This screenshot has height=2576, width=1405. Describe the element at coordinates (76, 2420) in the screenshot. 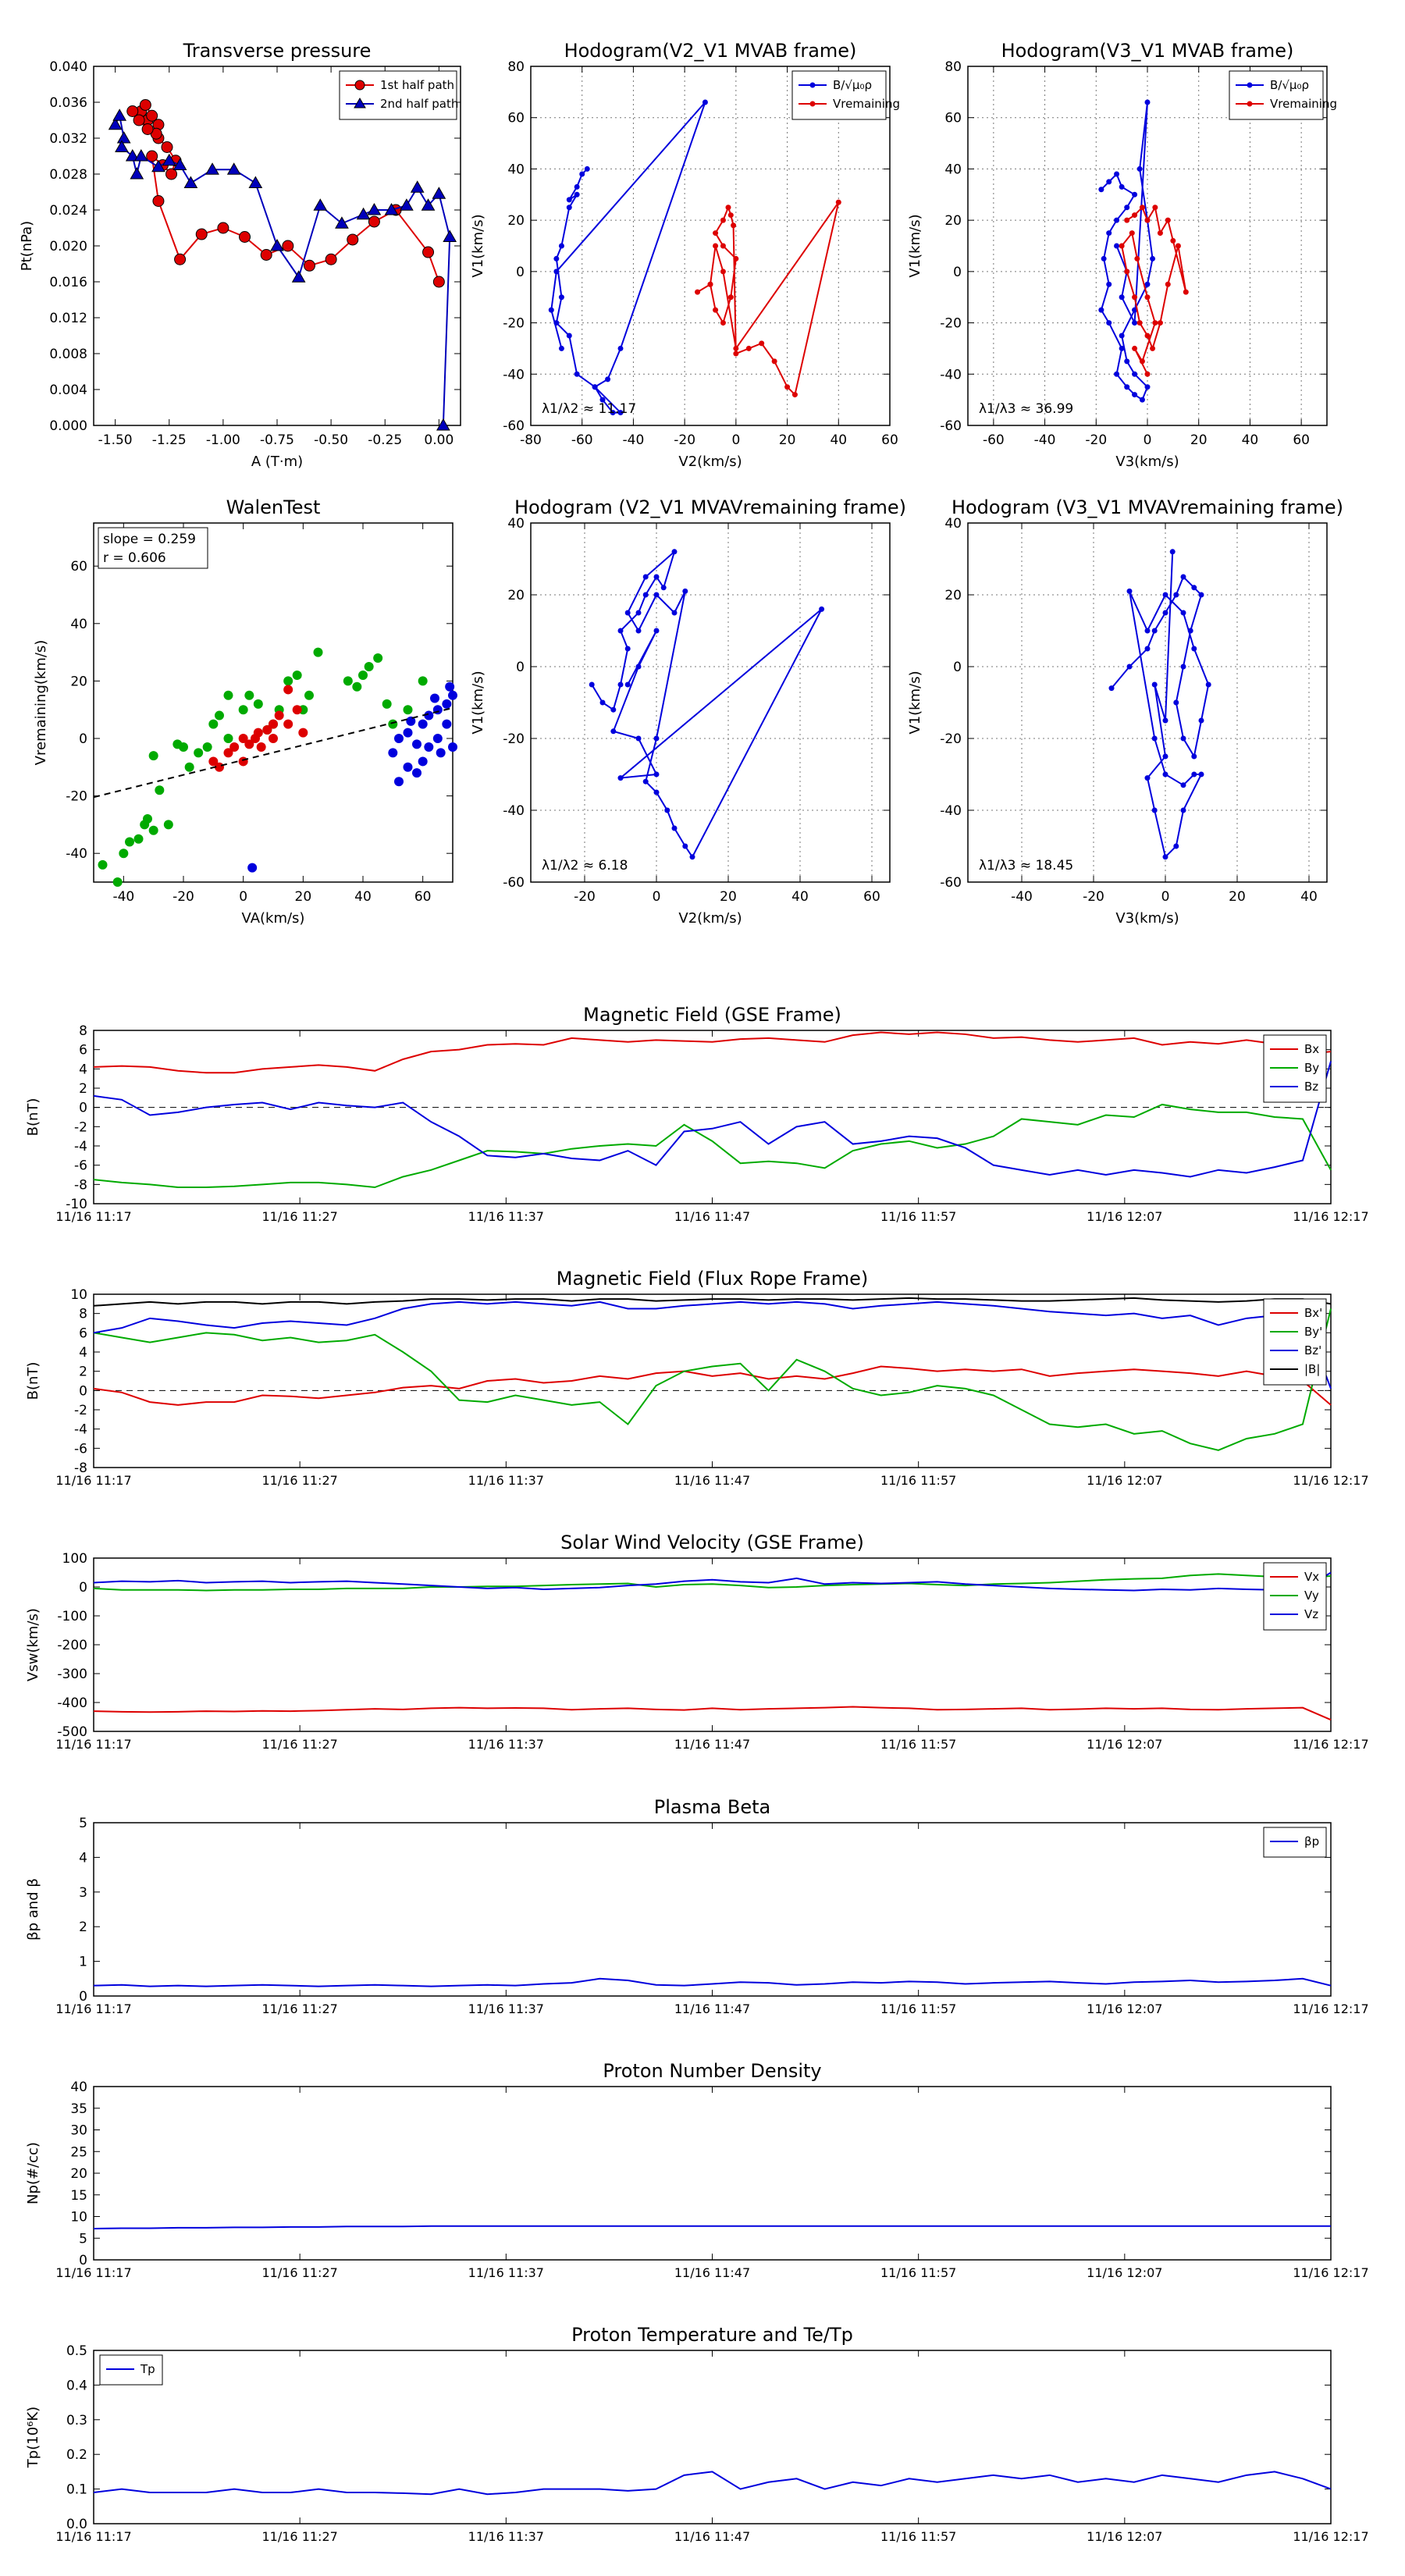

I see `y-tick-label: 0.3` at that location.